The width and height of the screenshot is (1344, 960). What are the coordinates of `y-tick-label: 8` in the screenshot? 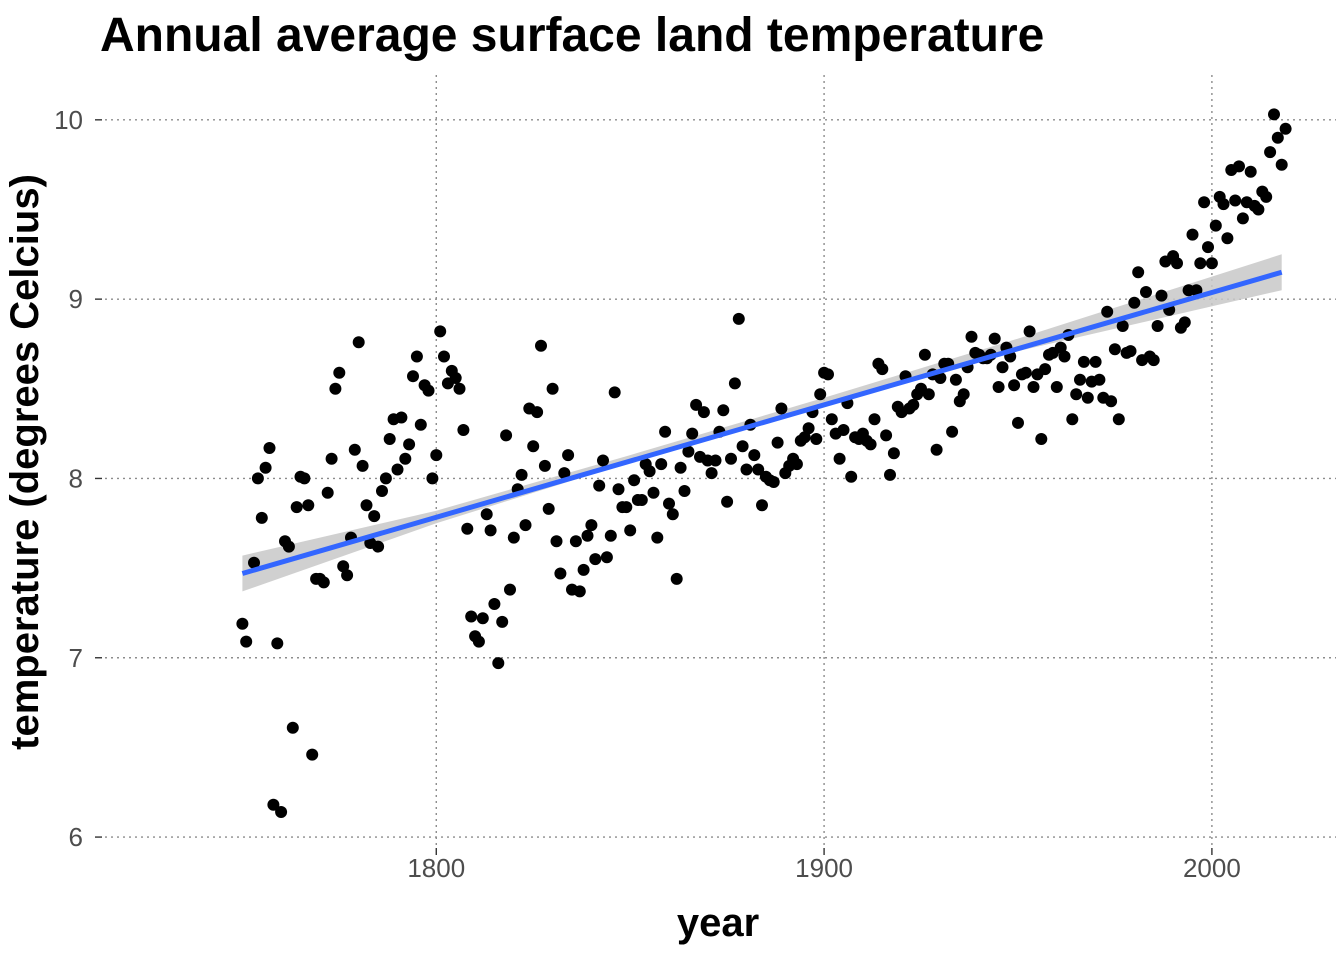 It's located at (76, 478).